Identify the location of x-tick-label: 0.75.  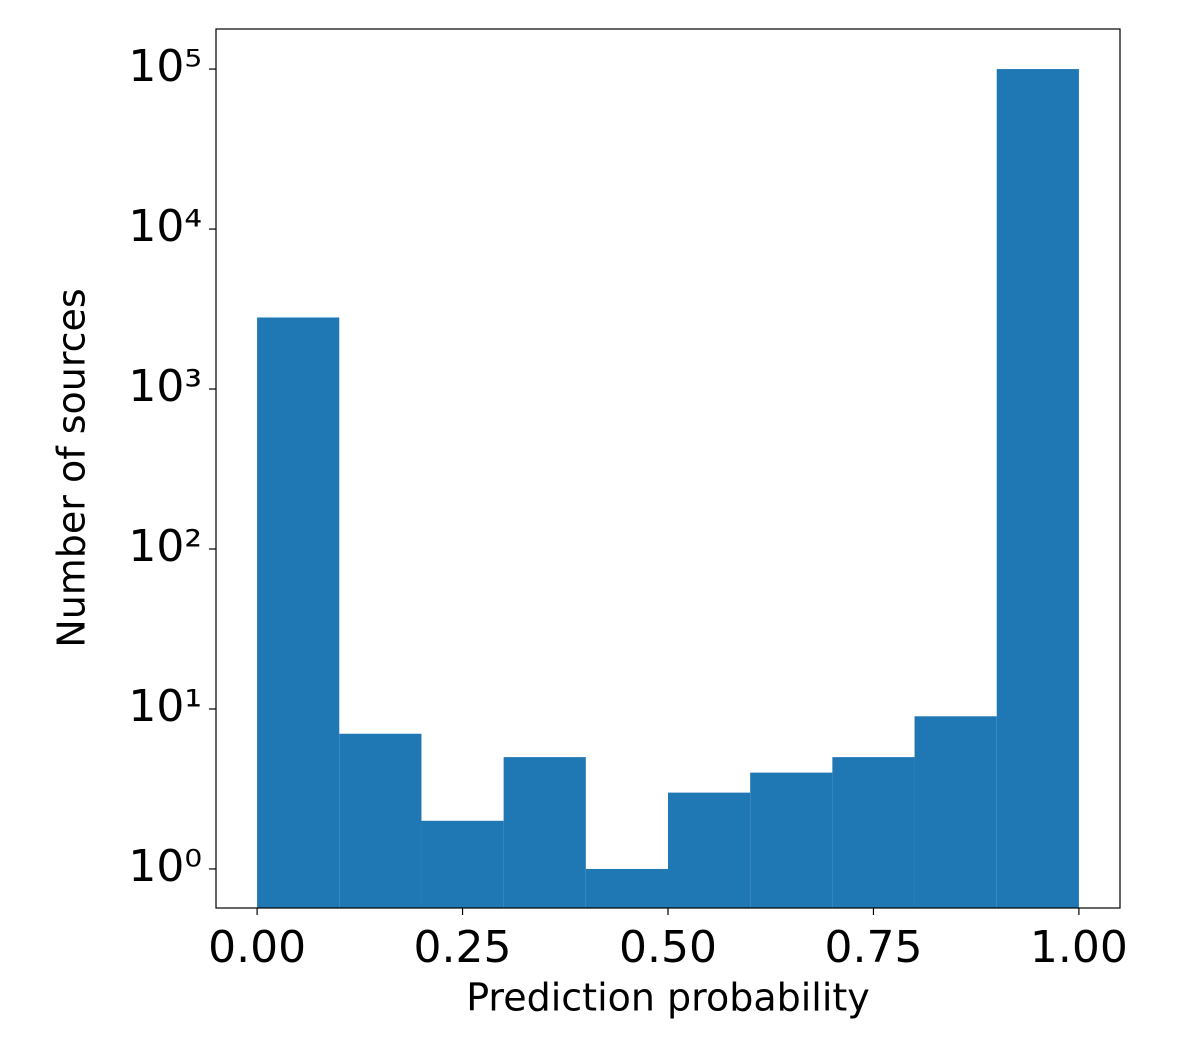
(873, 947).